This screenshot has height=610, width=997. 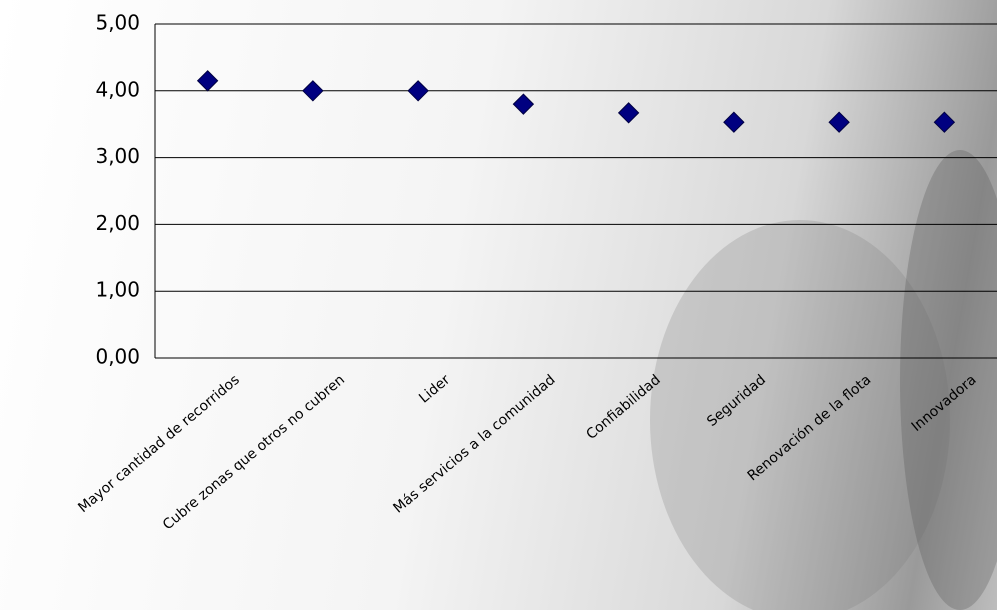 I want to click on x-tick-label: Lider, so click(x=434, y=389).